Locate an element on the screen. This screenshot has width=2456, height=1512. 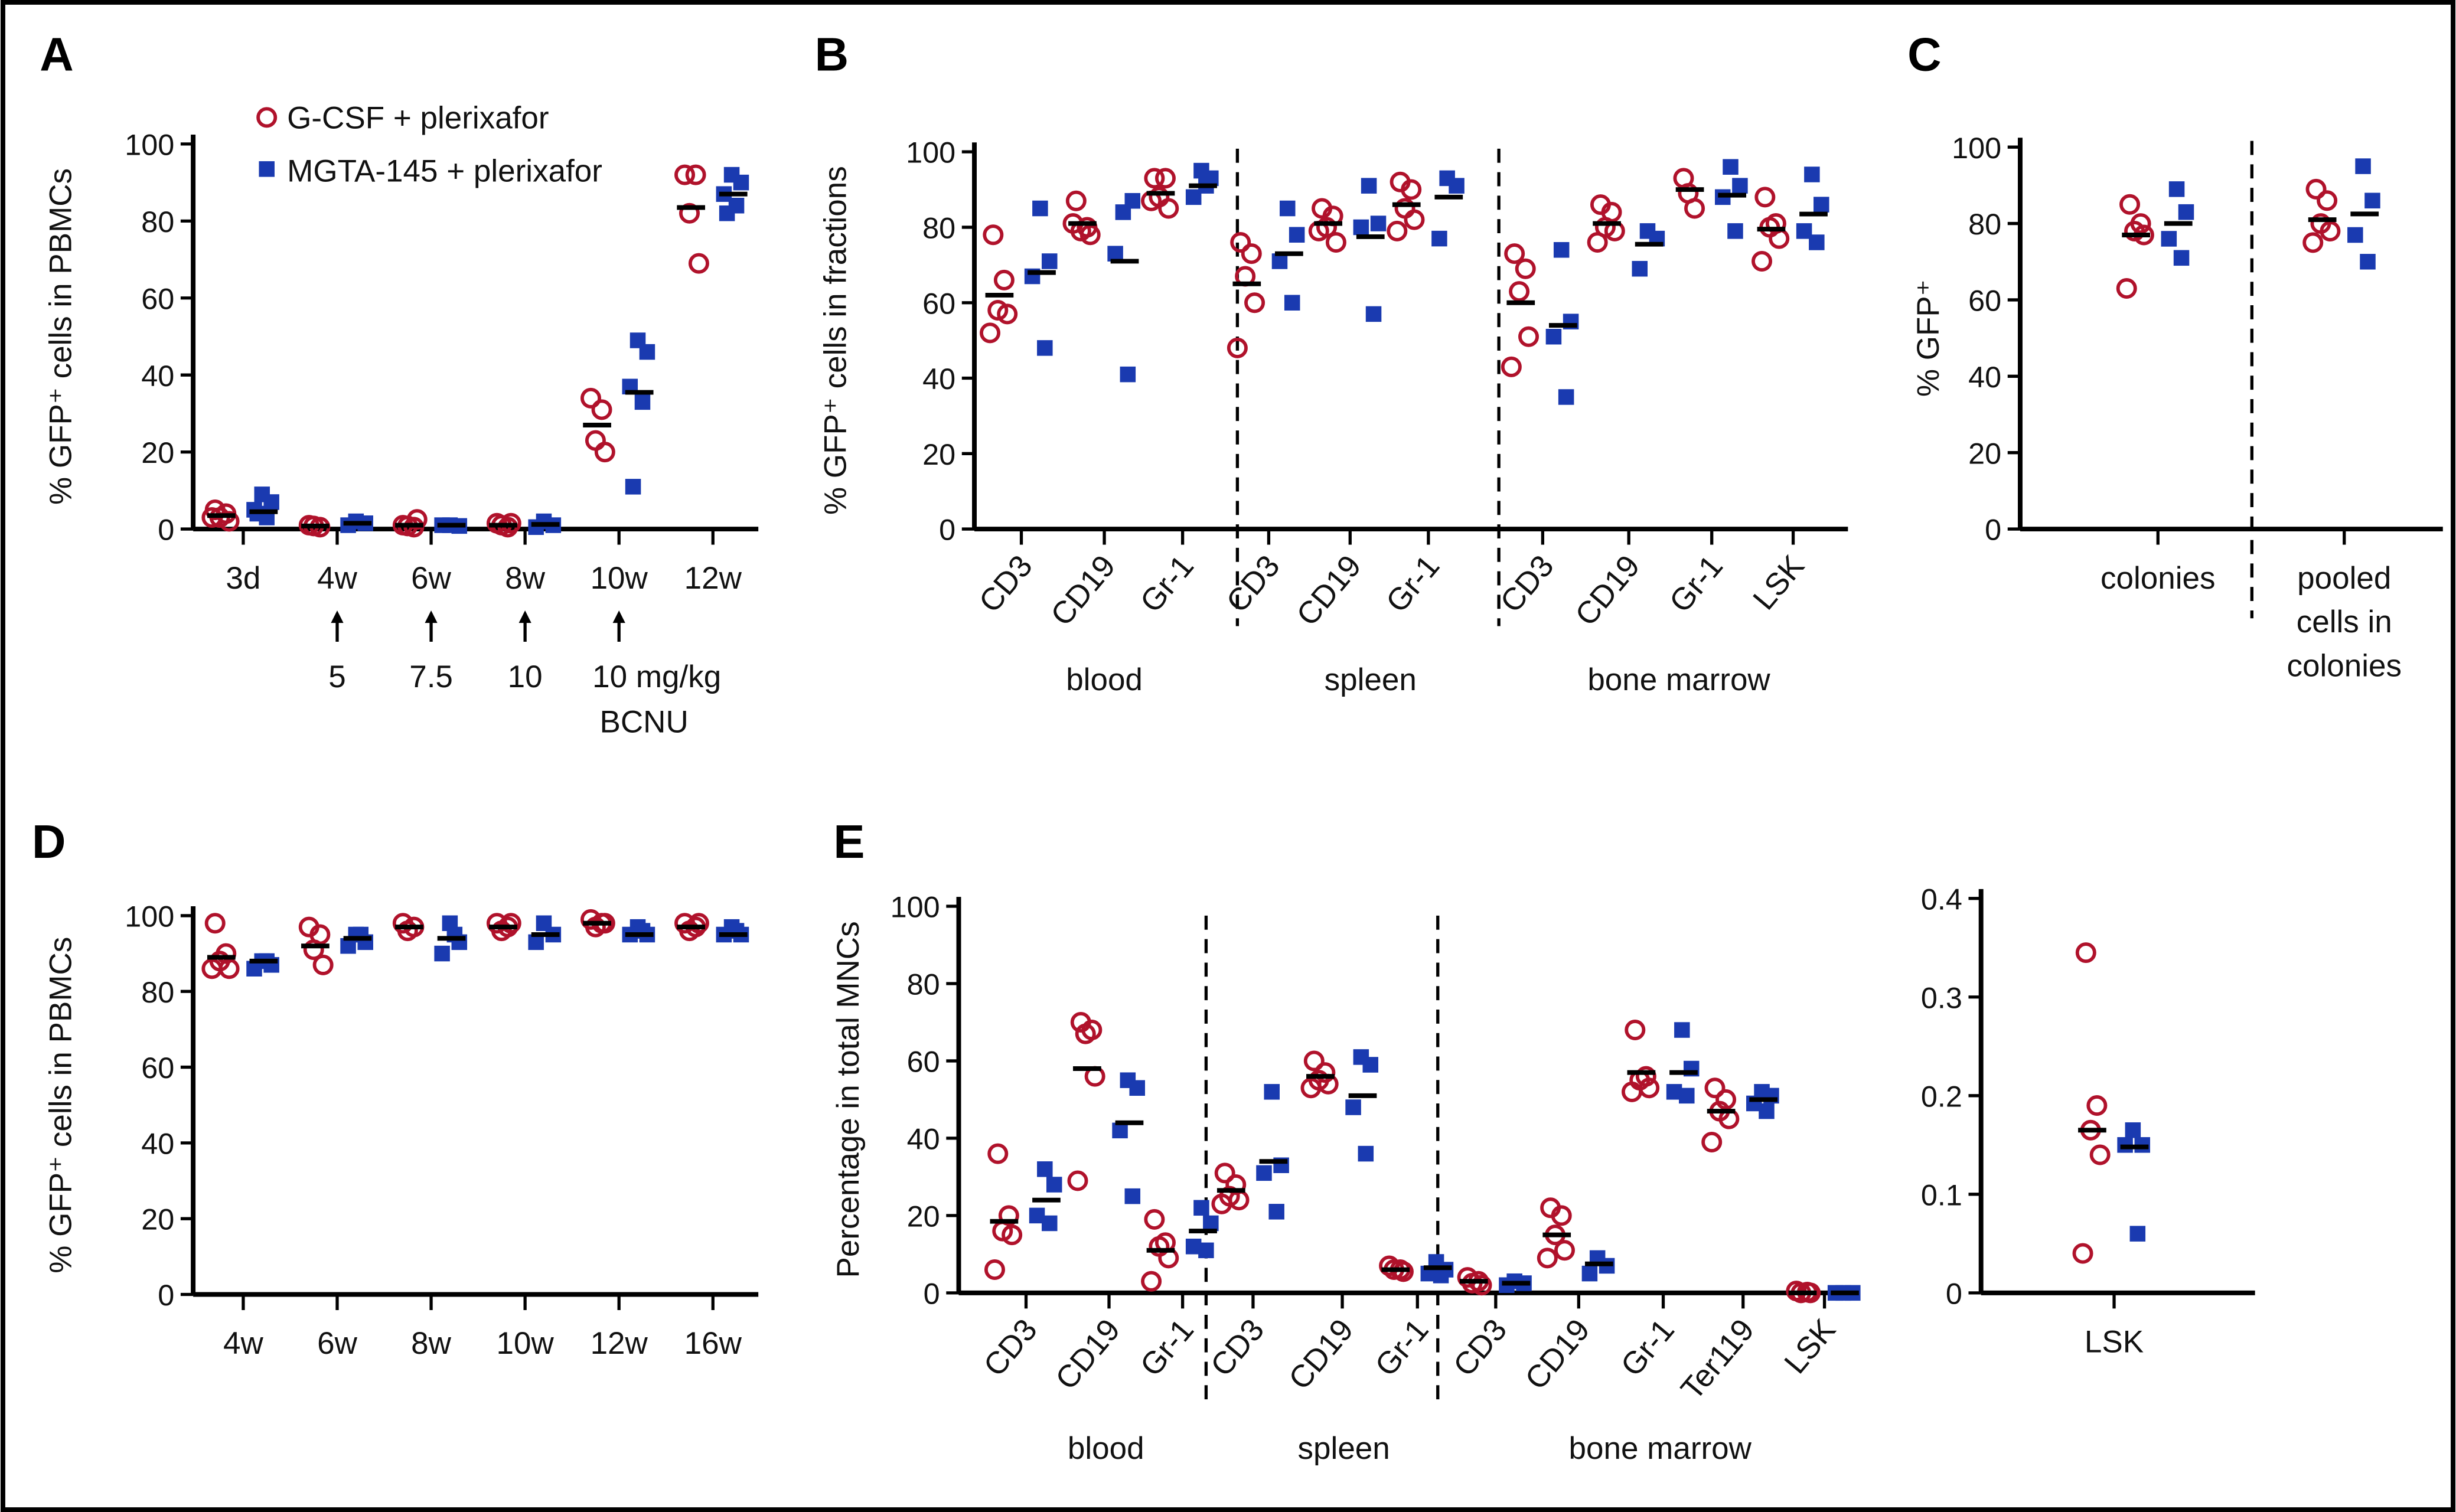
section-label: bone marrow is located at coordinates (1660, 1448).